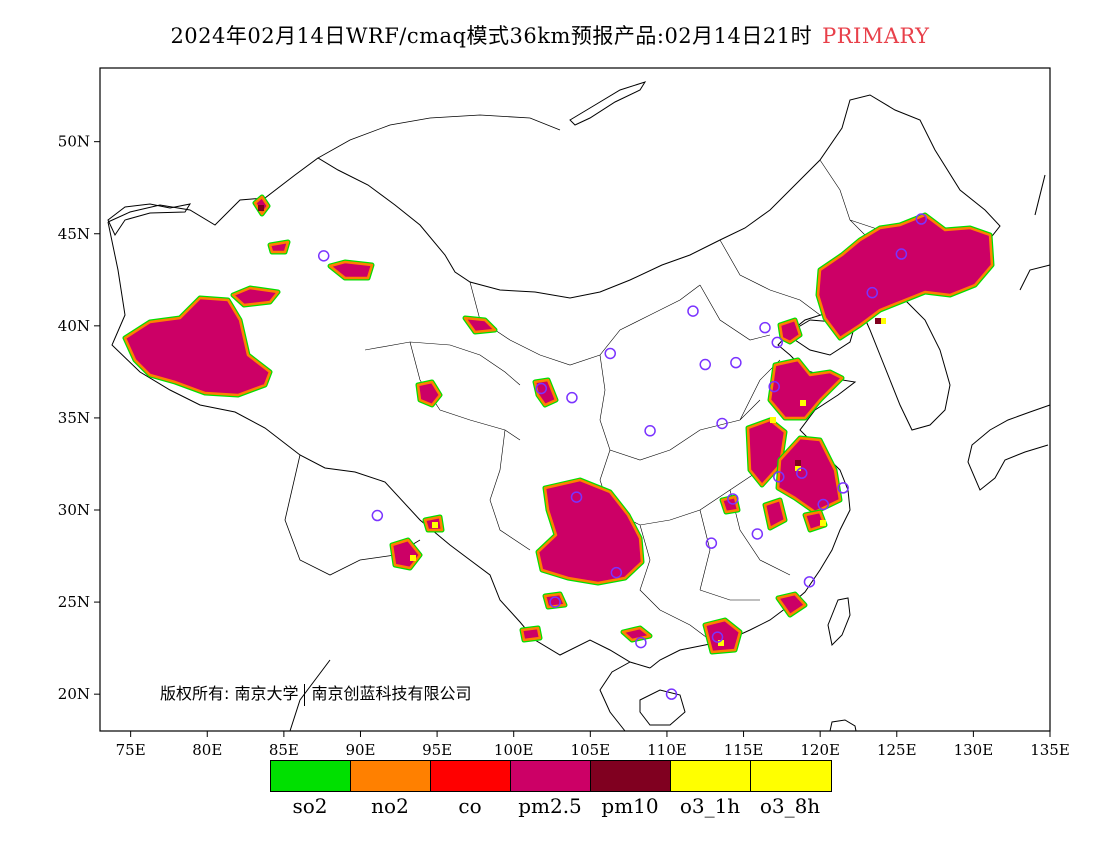 This screenshot has width=1100, height=850. Describe the element at coordinates (551, 776) in the screenshot. I see `legend-colorbar` at that location.